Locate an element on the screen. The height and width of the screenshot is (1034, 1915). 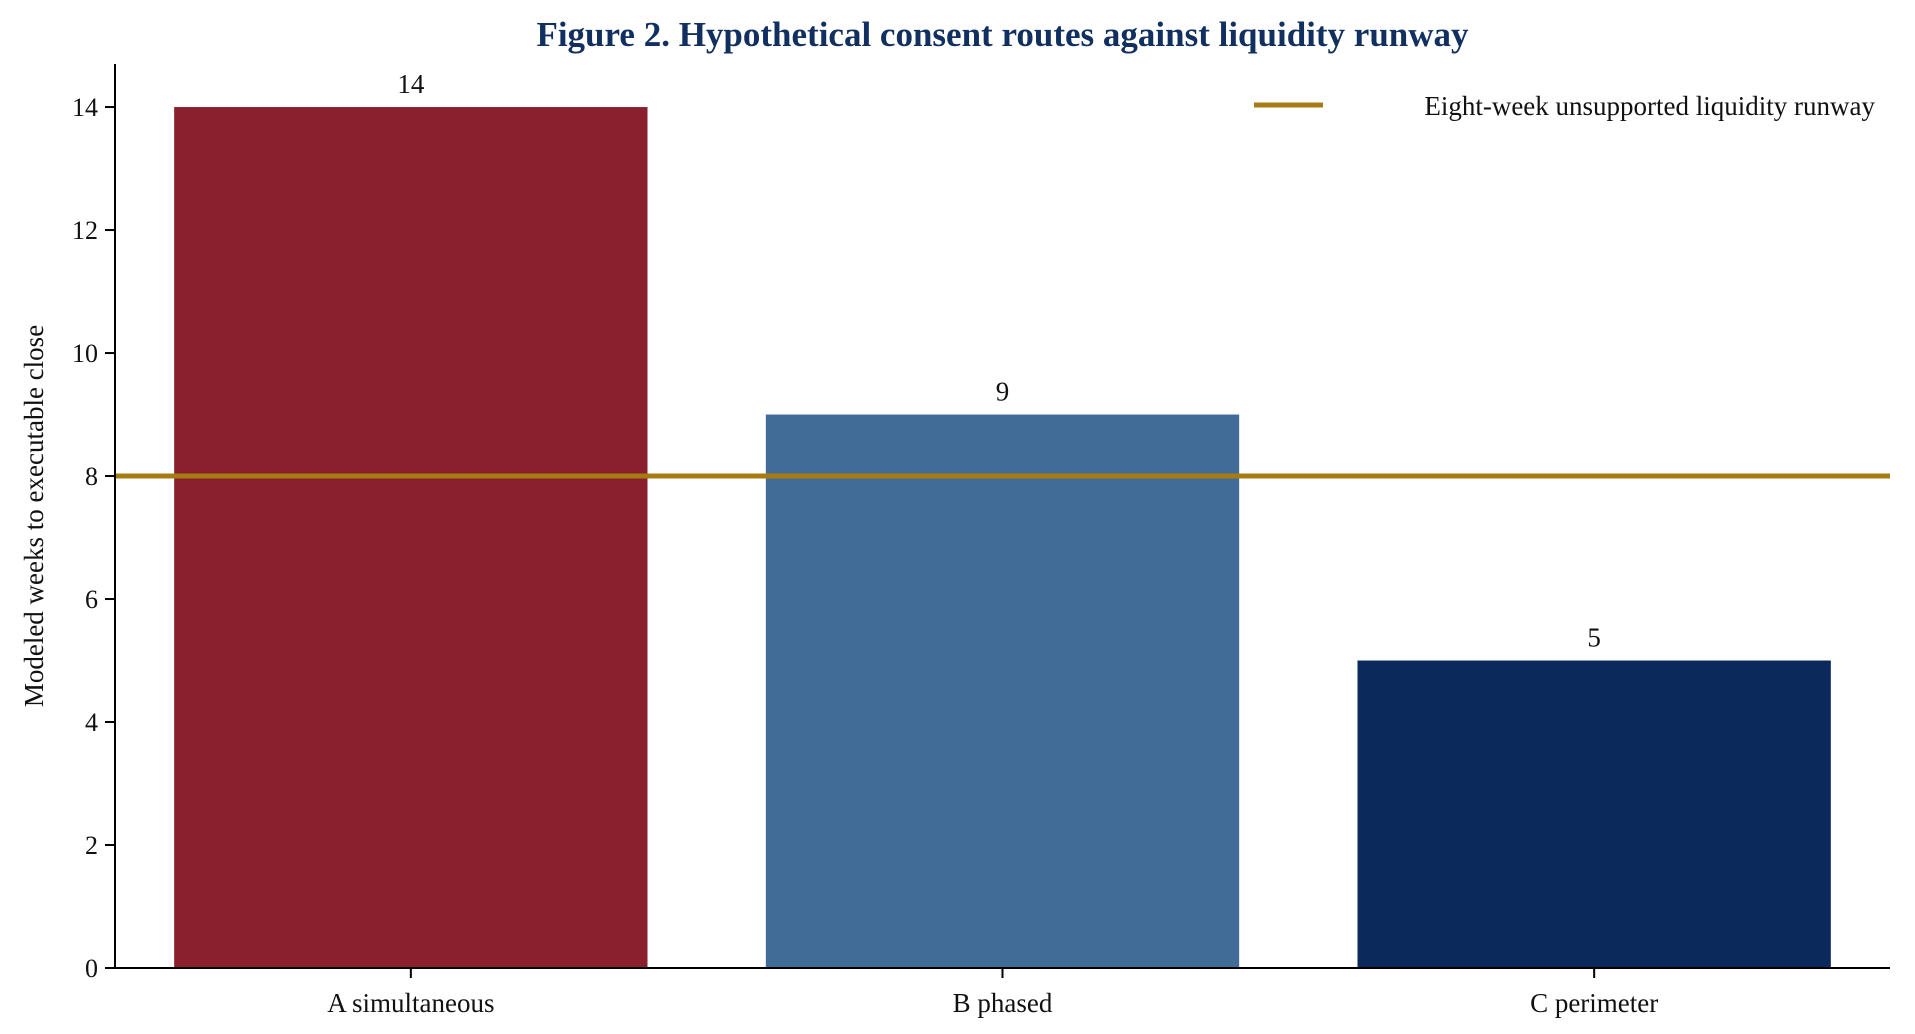
legend: Eight-week unsupported liquidity runway is located at coordinates (1564, 106).